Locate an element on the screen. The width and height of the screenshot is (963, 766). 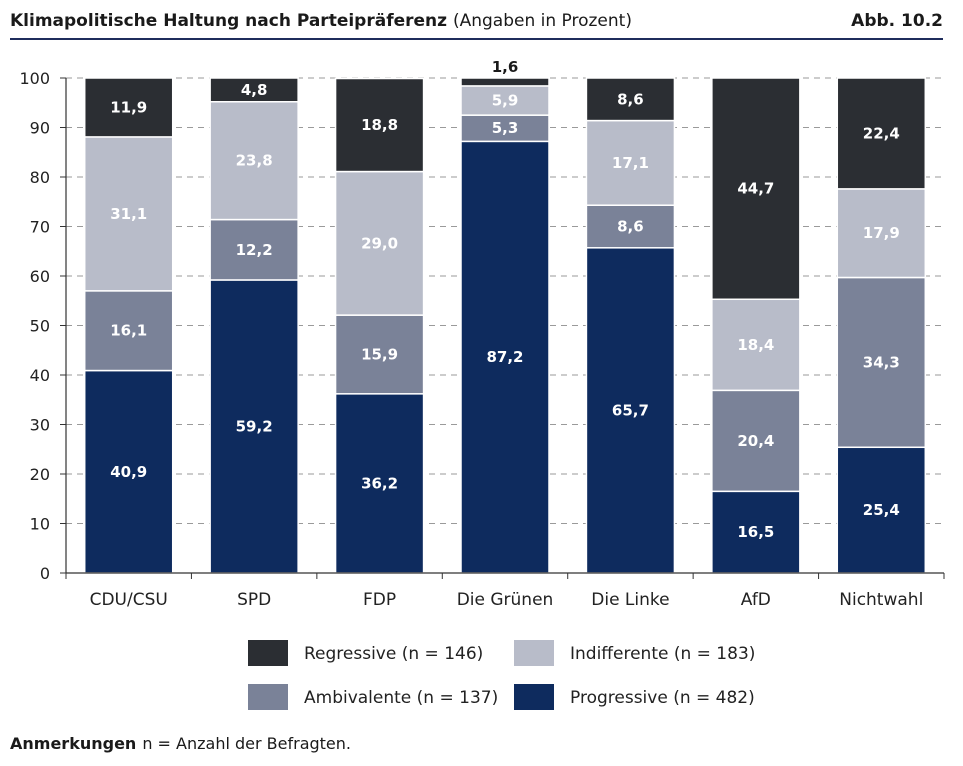
data-label: 23,8 is located at coordinates (254, 161).